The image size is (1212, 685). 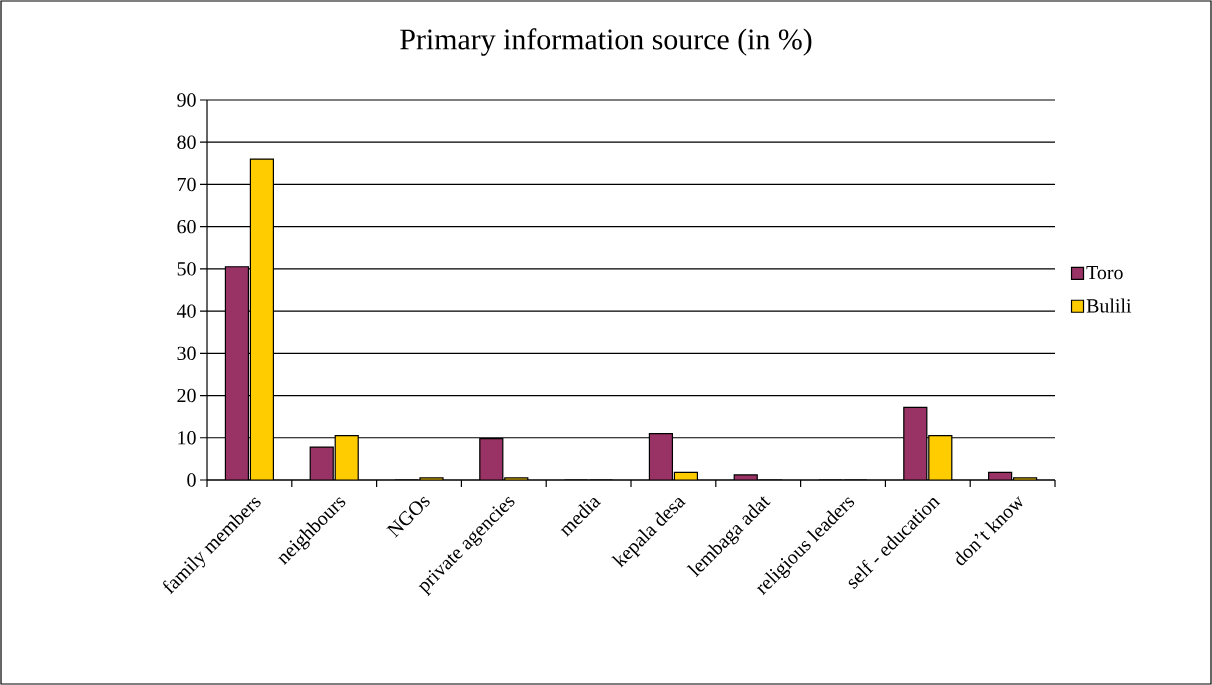 What do you see at coordinates (186, 269) in the screenshot?
I see `y-tick-label: 50` at bounding box center [186, 269].